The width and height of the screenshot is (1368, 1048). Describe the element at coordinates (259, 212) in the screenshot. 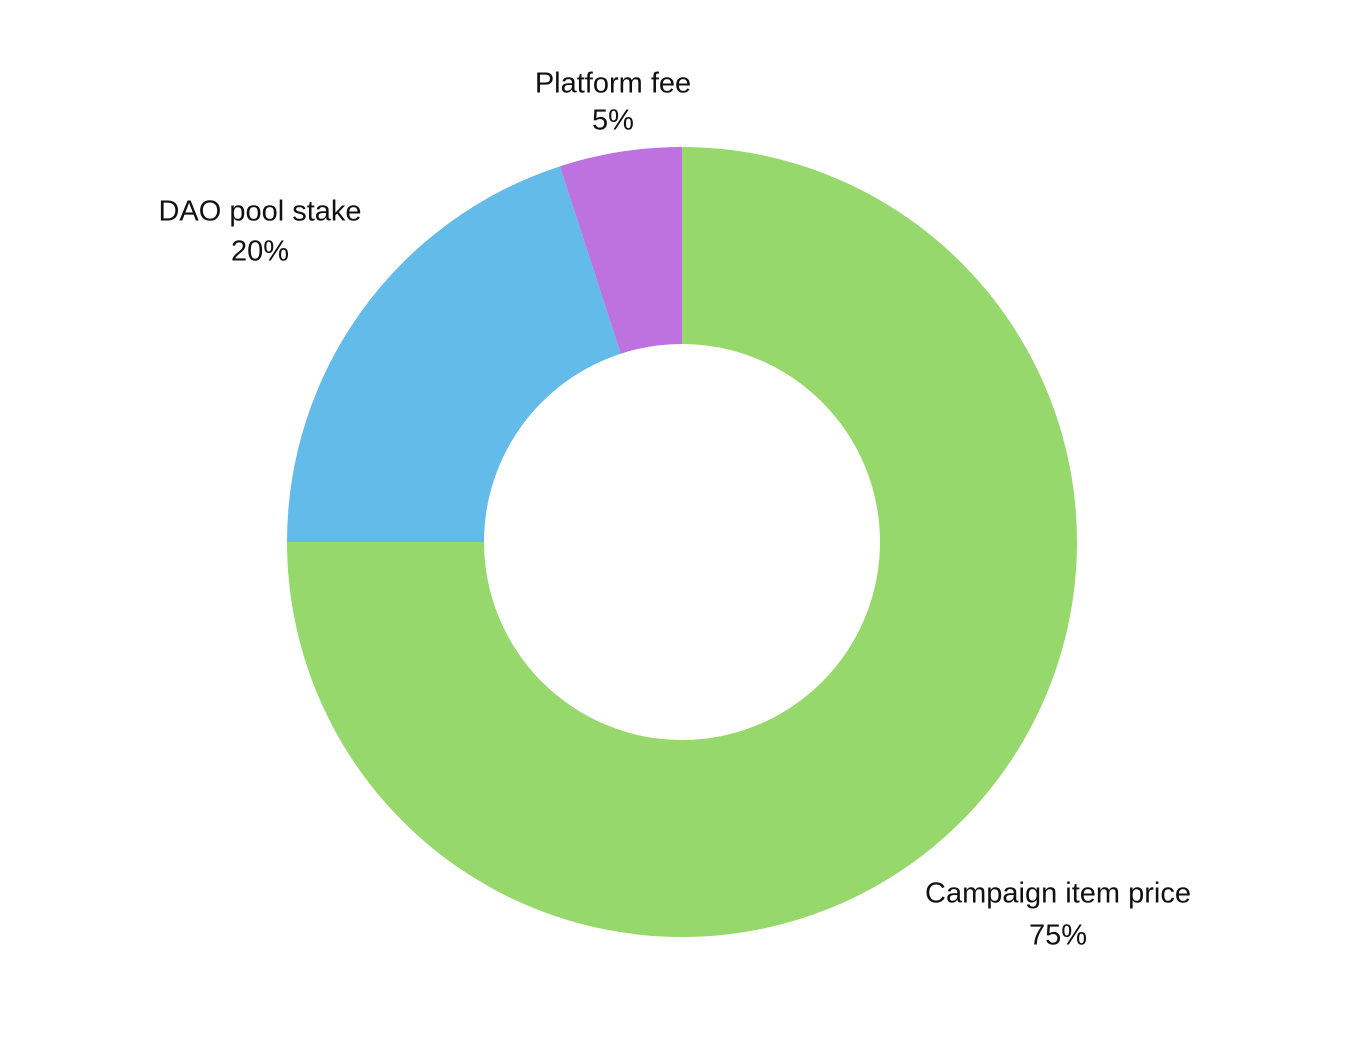

I see `slice-label: DAO pool stake` at that location.